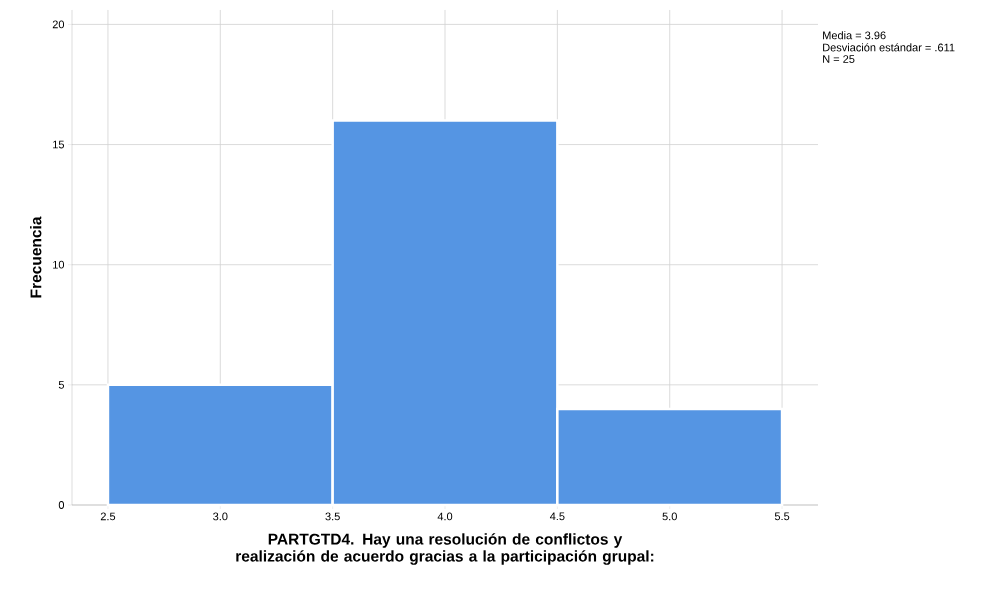 This screenshot has width=1002, height=591. Describe the element at coordinates (445, 549) in the screenshot. I see `x-axis-title: PARTGTD4. Hay una resolución de conflictos y realización de acuerdo gracias a la participación grupal:` at that location.